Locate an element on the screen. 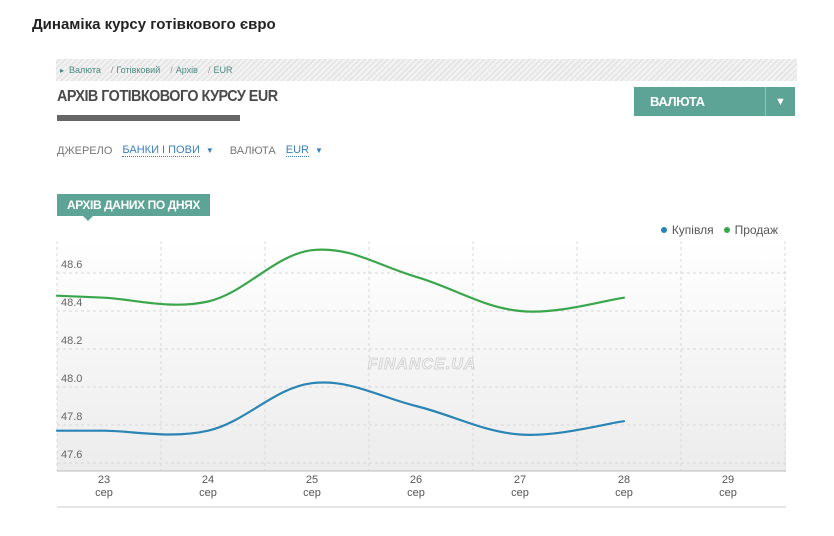  tab-pointer is located at coordinates (88, 218).